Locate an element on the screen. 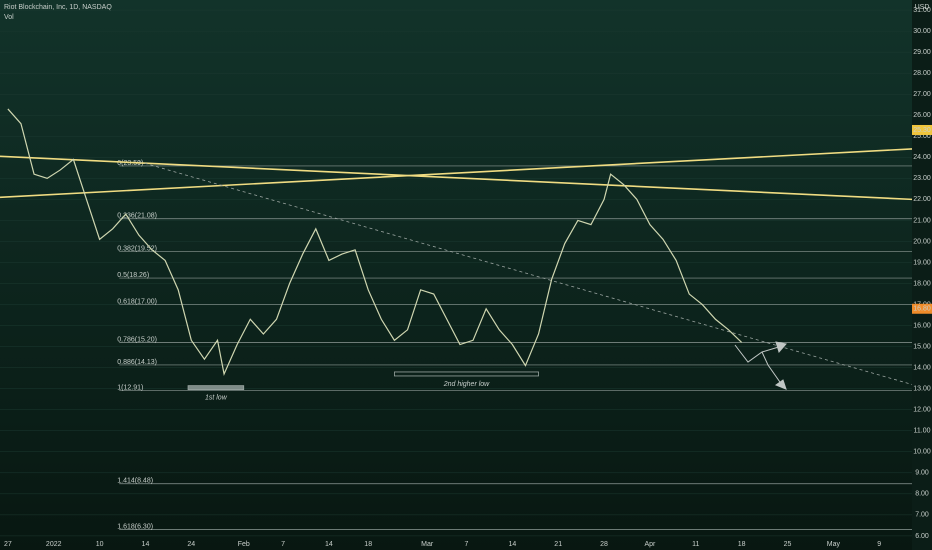 The height and width of the screenshot is (550, 932). y-tick-label: 29.00 is located at coordinates (922, 52).